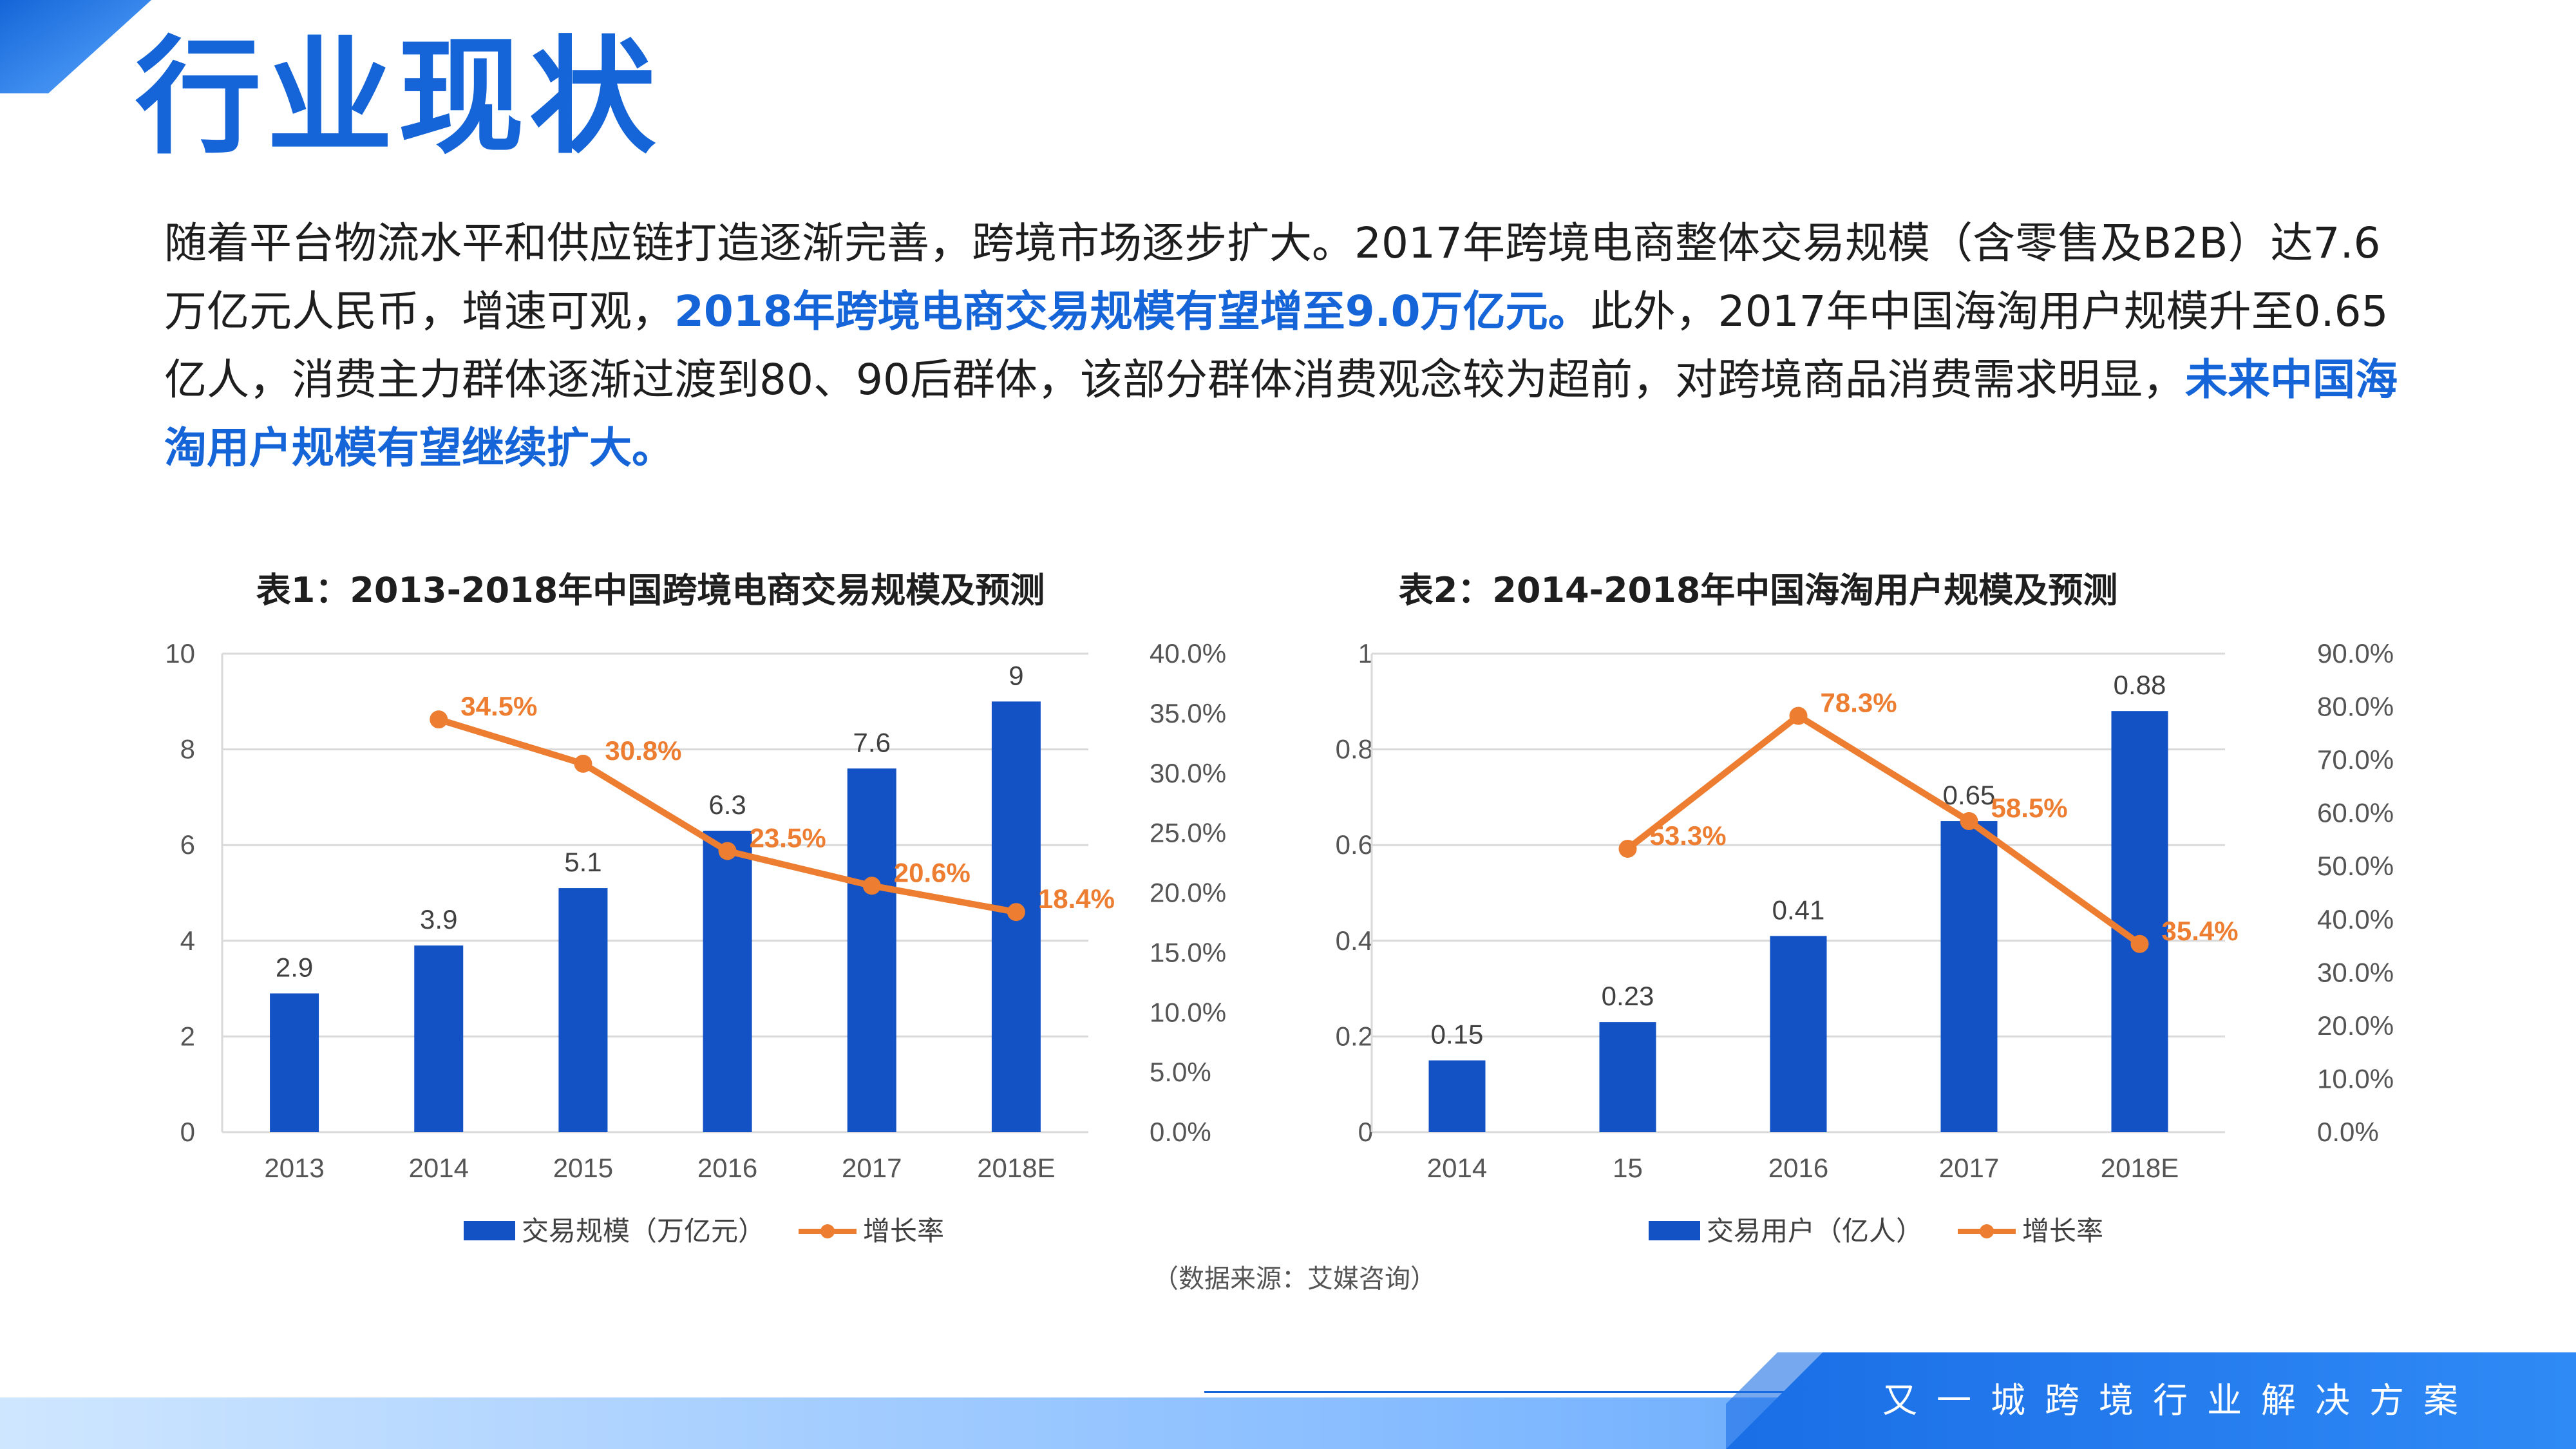  I want to click on intro-highlight-2: 未来中国海淘用户规模有望继续扩大。, so click(1281, 414).